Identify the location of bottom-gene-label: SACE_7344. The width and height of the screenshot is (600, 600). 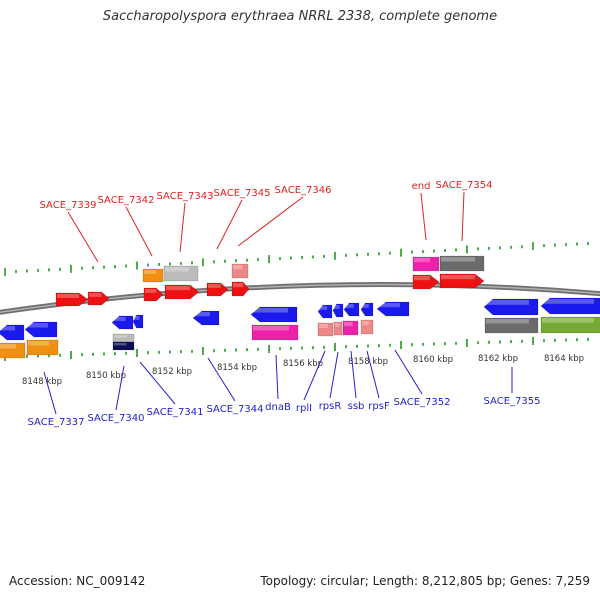
(235, 409).